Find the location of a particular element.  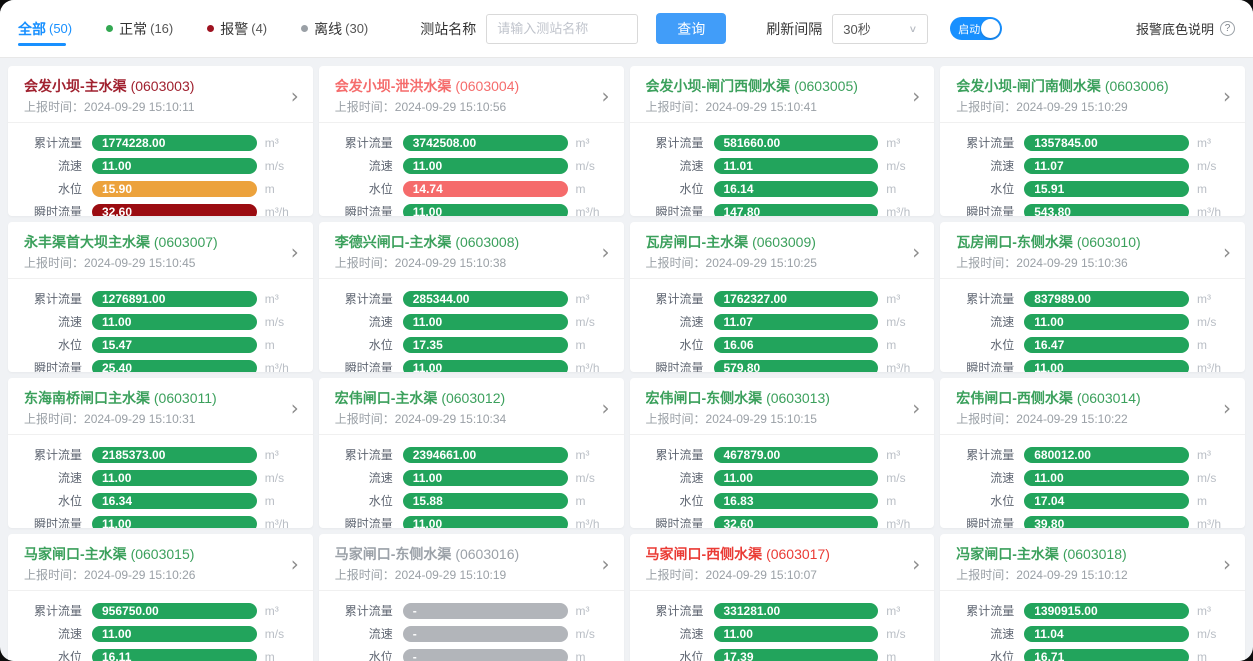

report-time: 上报时间：2024-09-29 15:10:12 is located at coordinates (1092, 574).